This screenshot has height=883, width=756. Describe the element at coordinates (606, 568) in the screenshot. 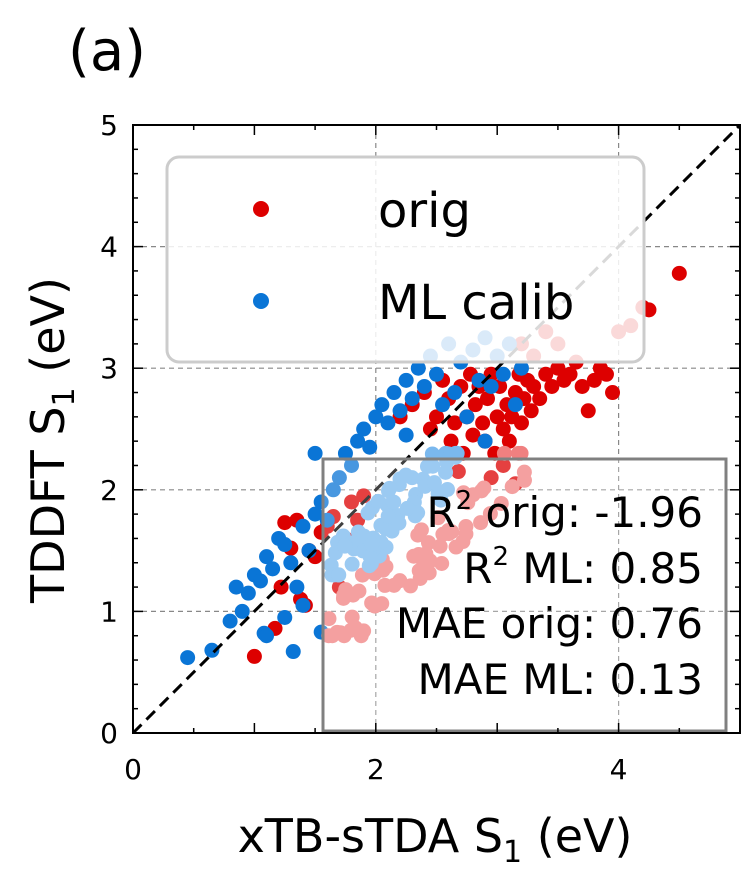

I see `stat-value: ML: 0.85` at that location.